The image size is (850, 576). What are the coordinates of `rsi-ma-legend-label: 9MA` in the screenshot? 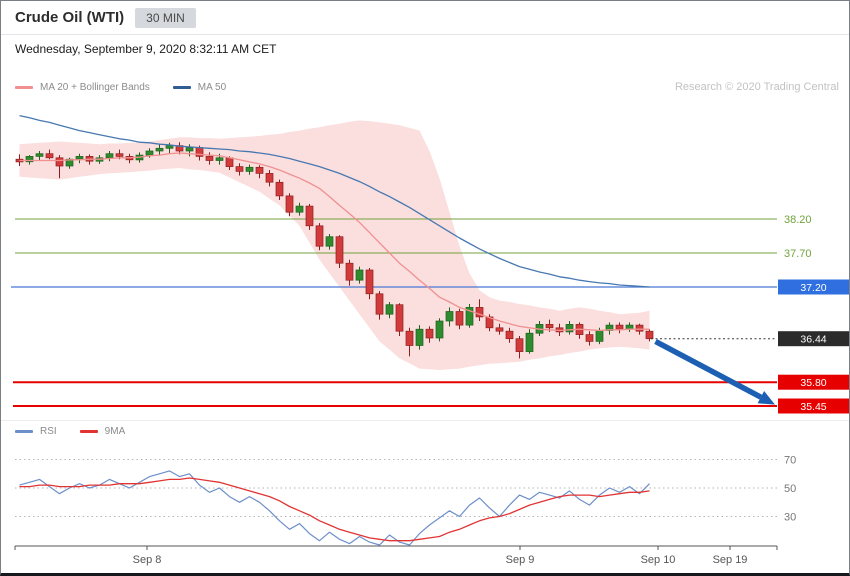 It's located at (115, 431).